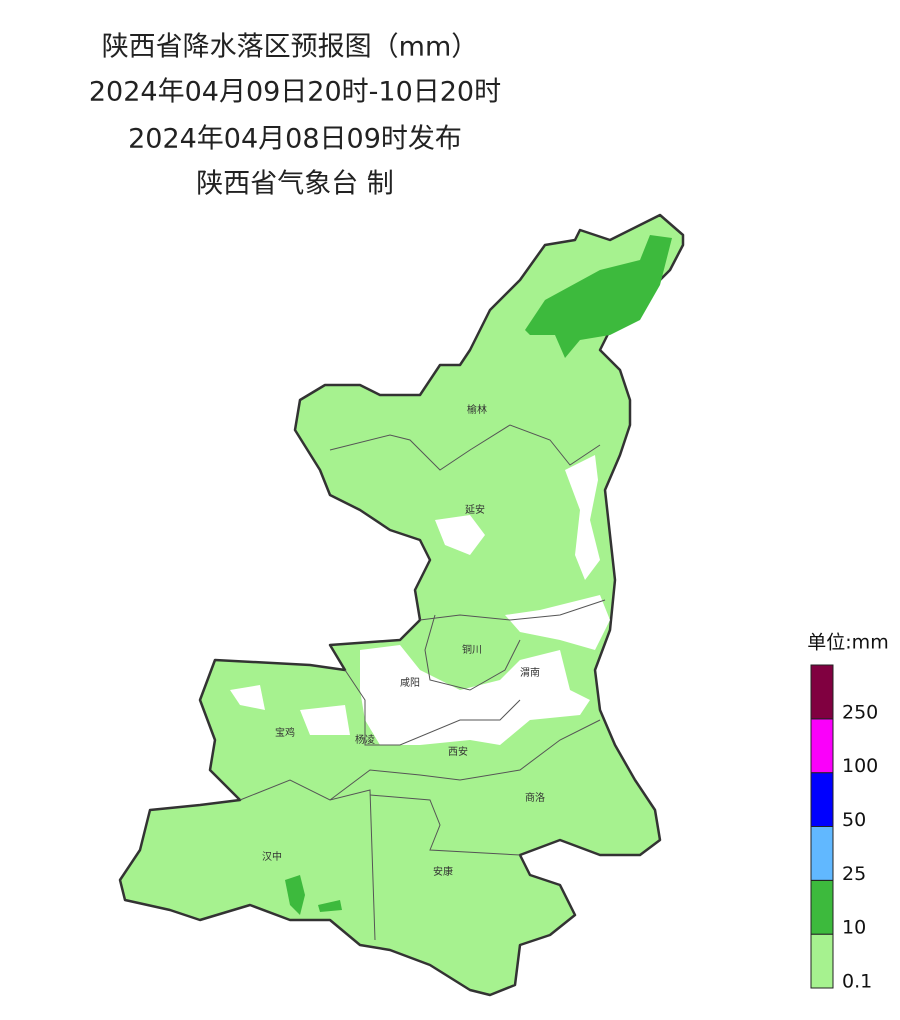 The height and width of the screenshot is (1020, 900). Describe the element at coordinates (530, 672) in the screenshot. I see `city-label: 渭南` at that location.